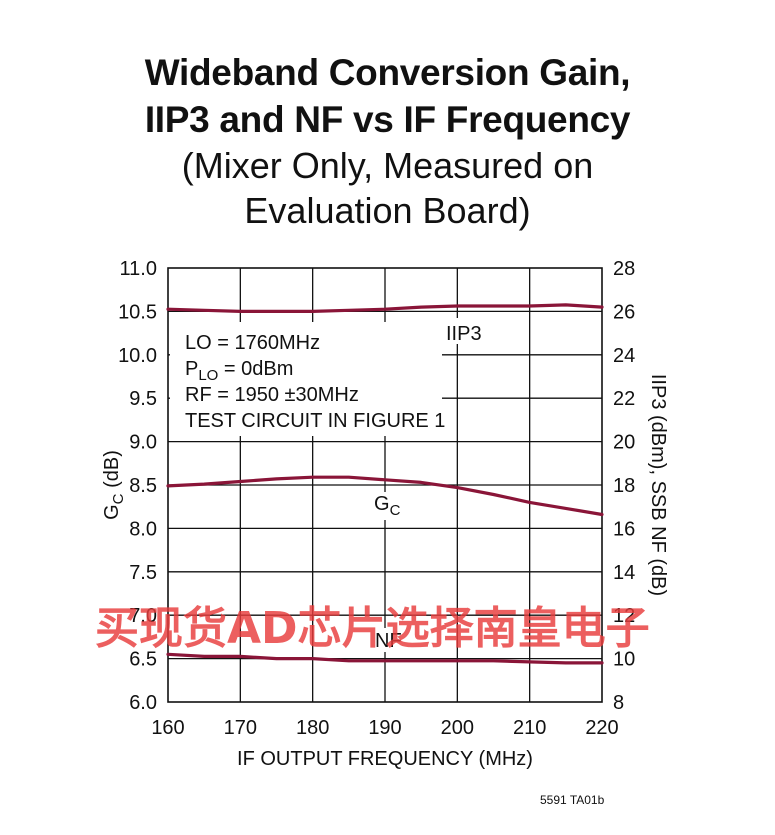 The height and width of the screenshot is (835, 775). I want to click on x-tick-label: 190, so click(384, 728).